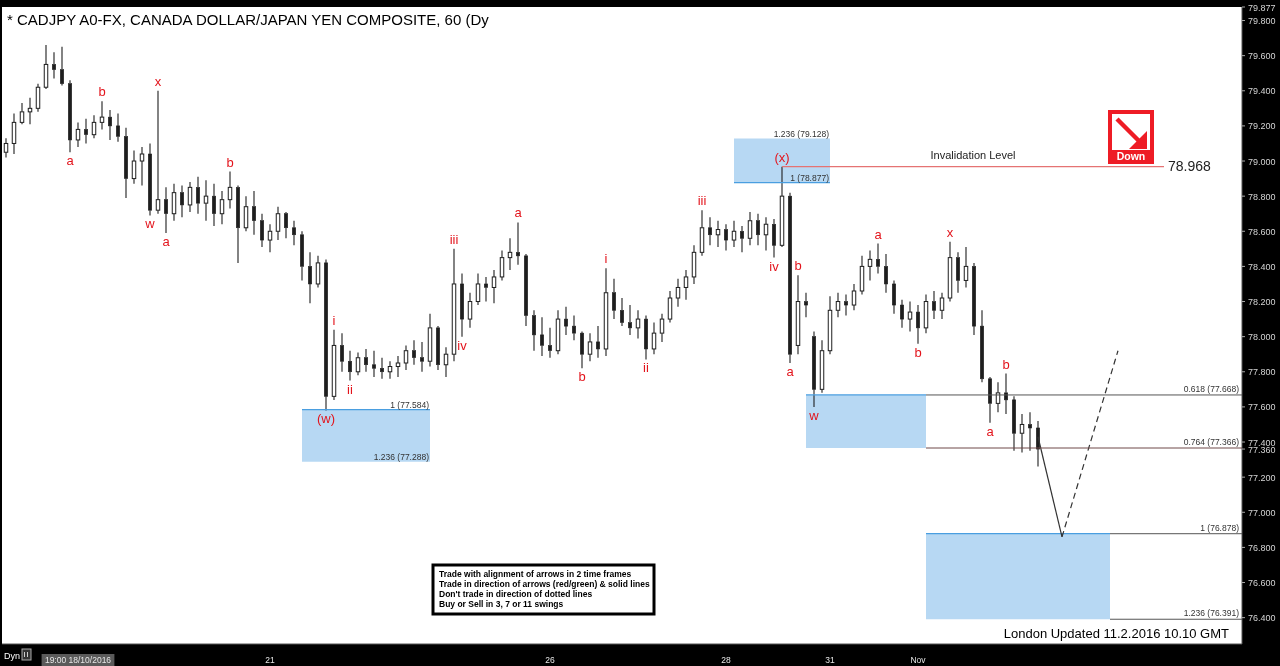  Describe the element at coordinates (401, 456) in the screenshot. I see `annotation: 1.236 (77.288)` at that location.